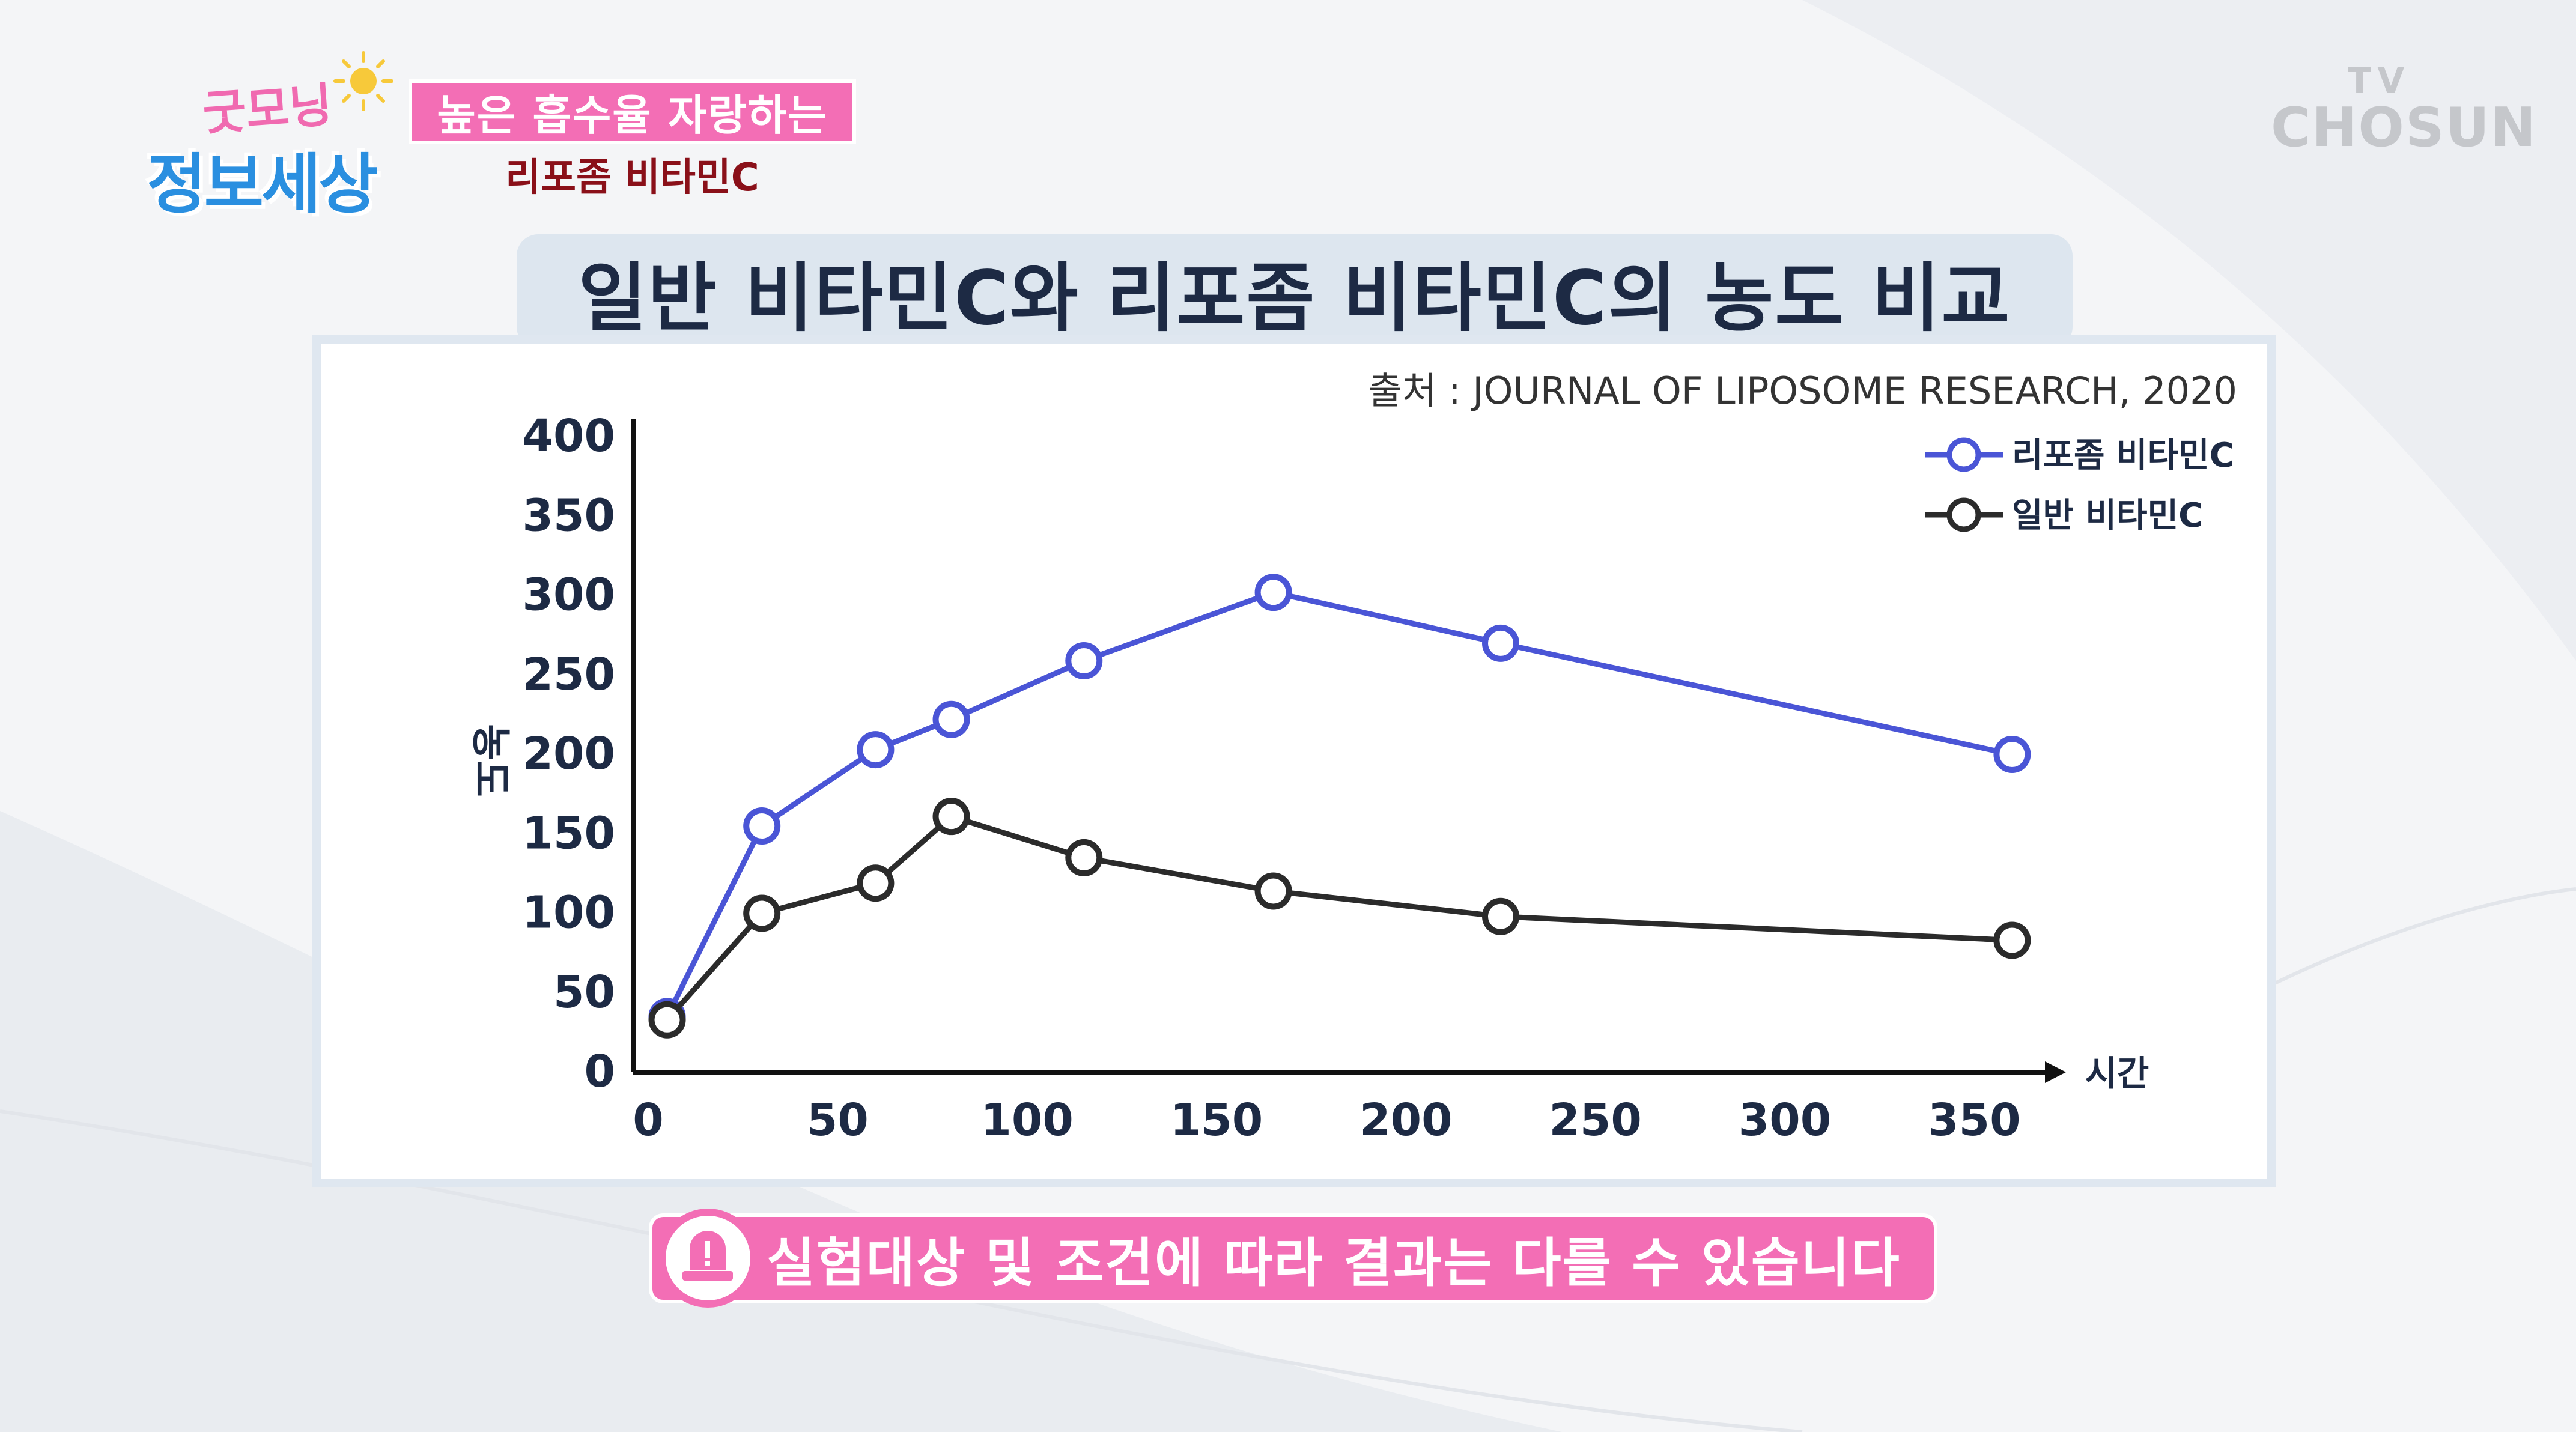  Describe the element at coordinates (569, 595) in the screenshot. I see `y-tick-label: 300` at that location.